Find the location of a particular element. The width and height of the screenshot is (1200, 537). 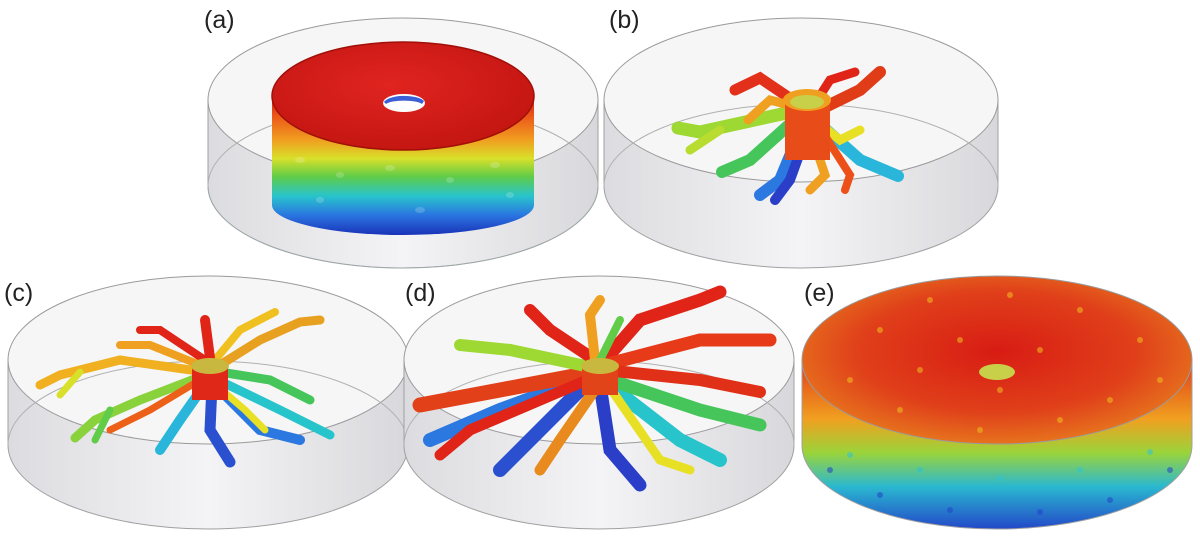

panel-label-a: (a) is located at coordinates (219, 20).